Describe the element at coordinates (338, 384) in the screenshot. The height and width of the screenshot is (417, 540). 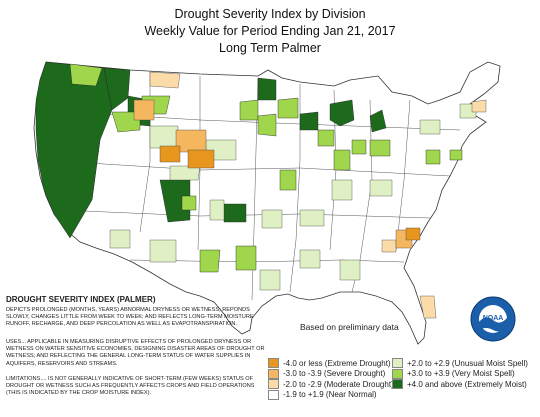
I see `legend-label: -2.0 to -2.9 (Moderate Drought)` at that location.